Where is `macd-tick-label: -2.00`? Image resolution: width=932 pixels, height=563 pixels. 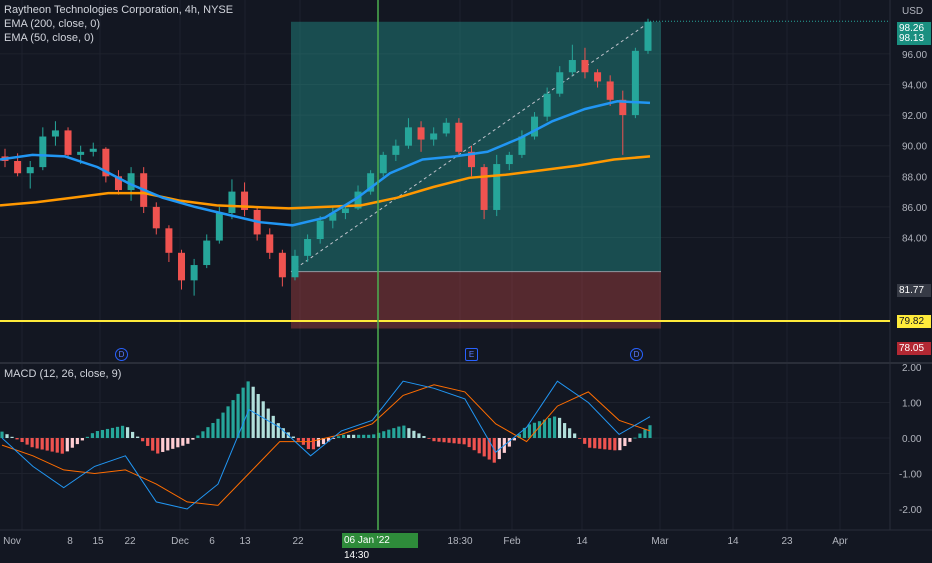 macd-tick-label: -2.00 is located at coordinates (910, 510).